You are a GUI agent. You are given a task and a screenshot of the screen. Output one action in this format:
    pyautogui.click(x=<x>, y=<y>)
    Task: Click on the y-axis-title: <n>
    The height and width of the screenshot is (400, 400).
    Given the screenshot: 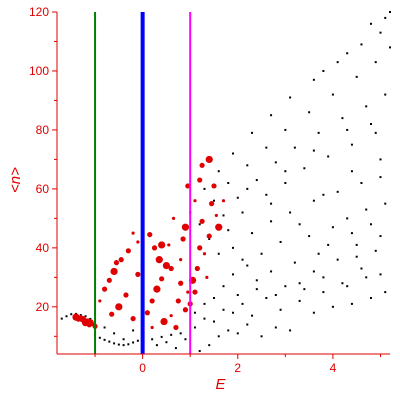 What is the action you would take?
    pyautogui.click(x=15, y=180)
    